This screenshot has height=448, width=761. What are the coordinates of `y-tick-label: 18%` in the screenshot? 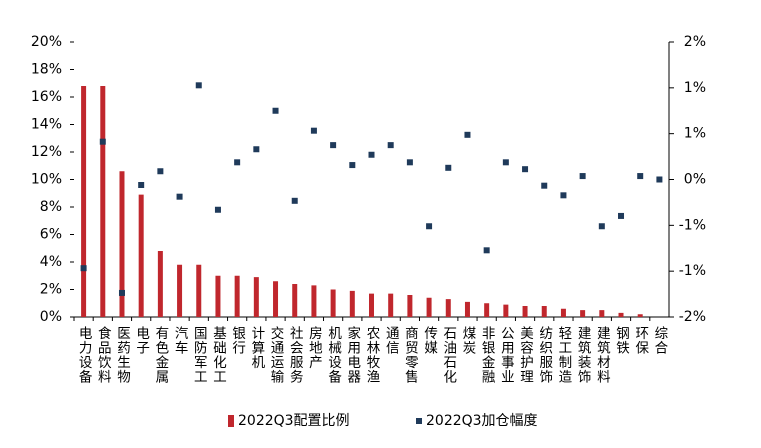 It's located at (46, 70).